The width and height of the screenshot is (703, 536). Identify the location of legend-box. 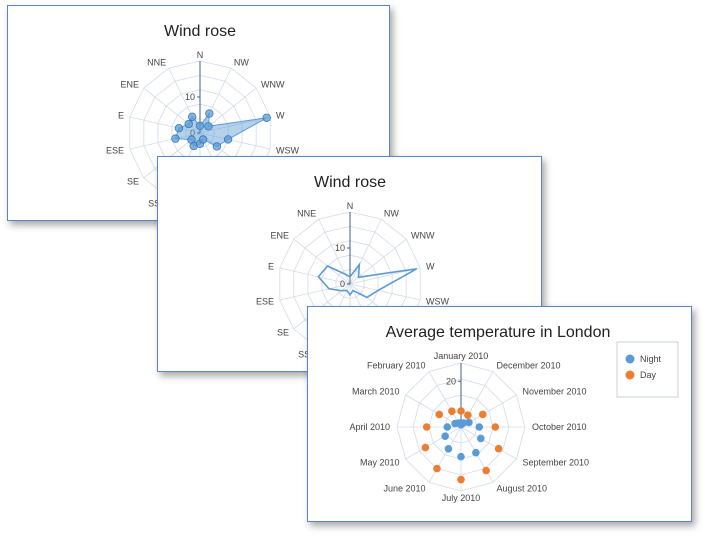
(647, 369).